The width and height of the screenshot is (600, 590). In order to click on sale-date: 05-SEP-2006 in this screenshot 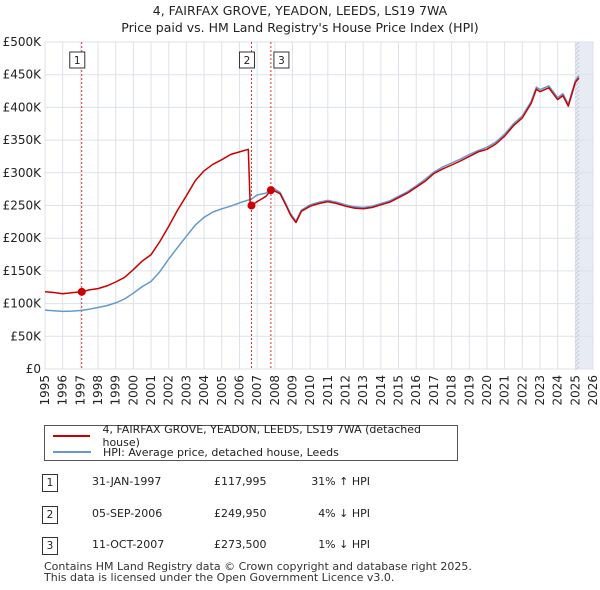, I will do `click(127, 513)`.